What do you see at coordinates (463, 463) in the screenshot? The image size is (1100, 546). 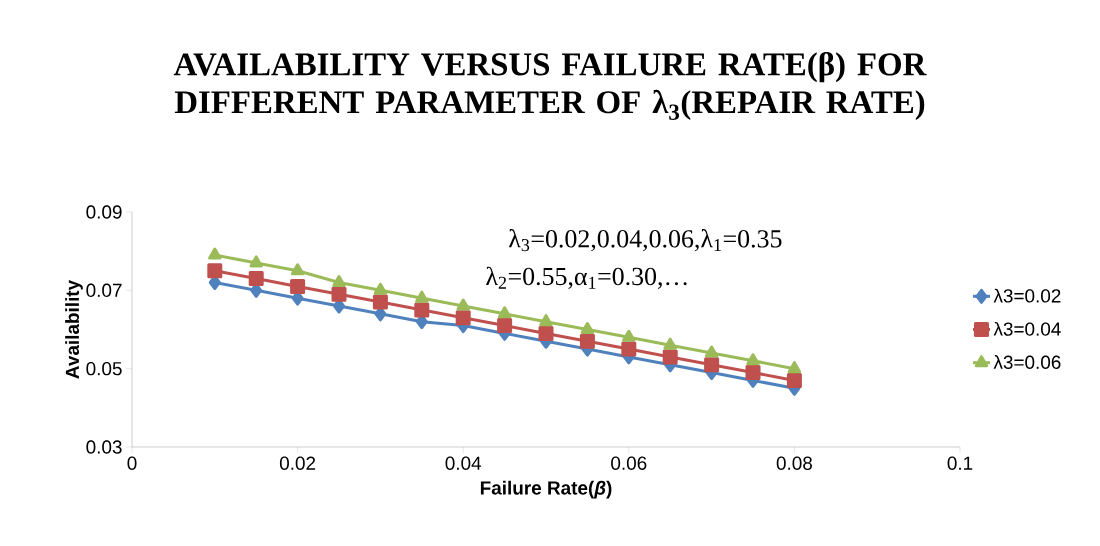 I see `x-tick-label: 0.04` at bounding box center [463, 463].